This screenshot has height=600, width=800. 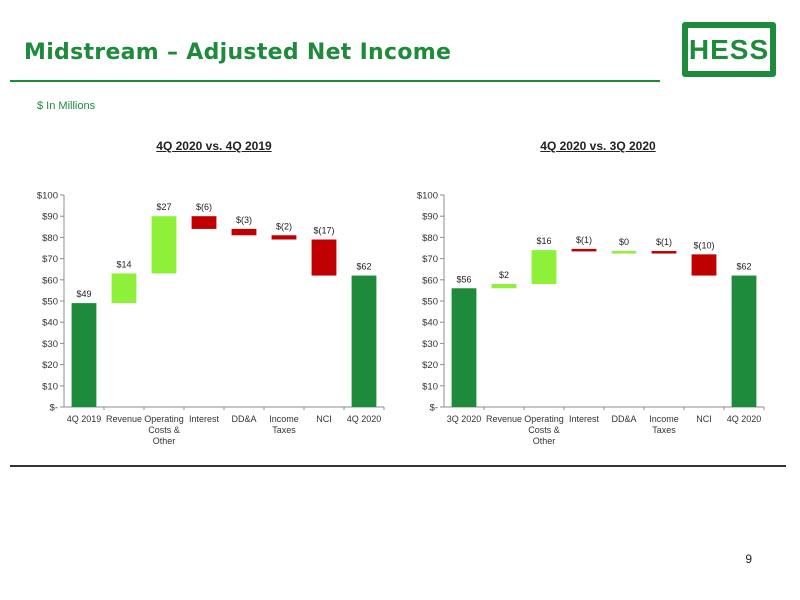 I want to click on data-label: $(10), so click(x=703, y=245).